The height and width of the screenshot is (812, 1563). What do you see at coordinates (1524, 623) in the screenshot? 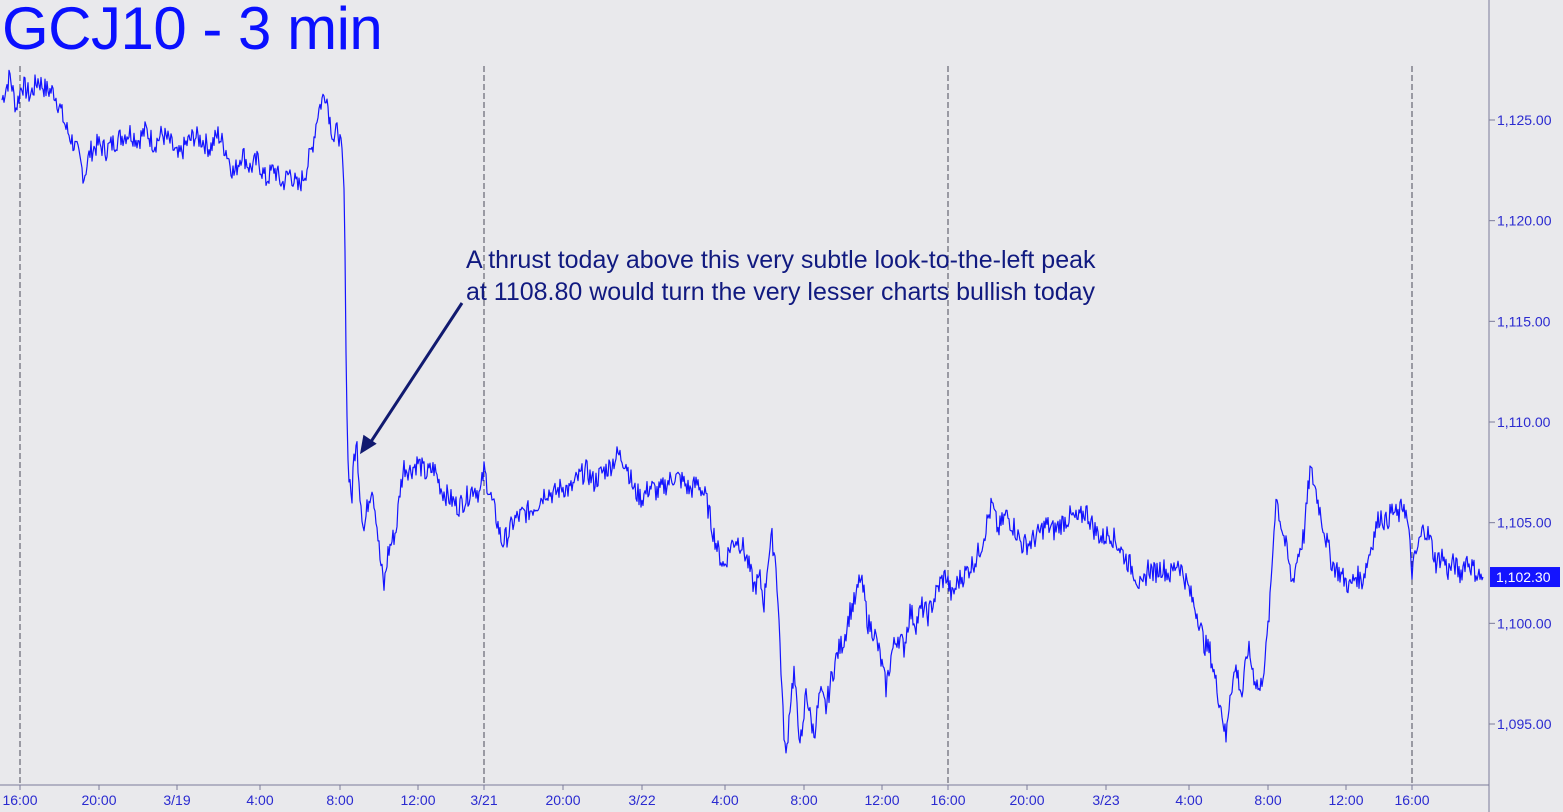
I see `y-tick-label-5: 1,100.00` at bounding box center [1524, 623].